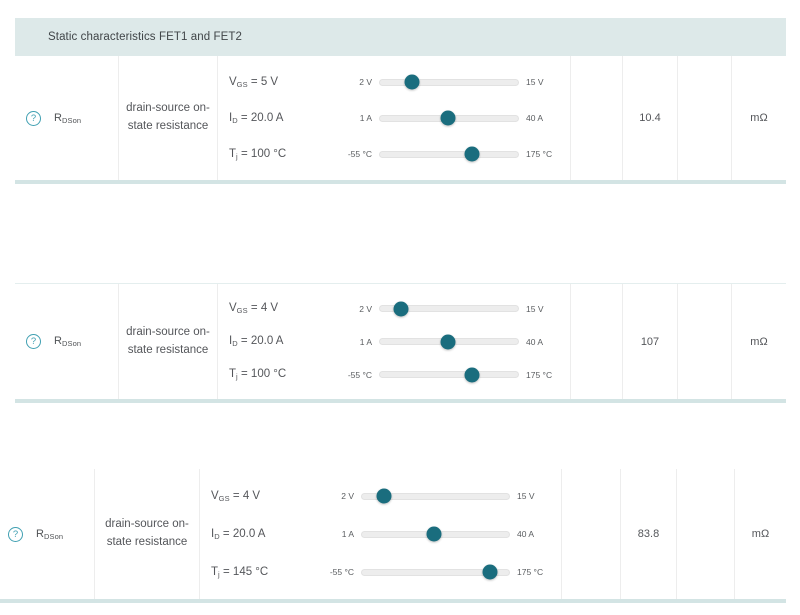  I want to click on condition-row-tj: Tj = 145 °C -55 °C 175 °C, so click(380, 572).